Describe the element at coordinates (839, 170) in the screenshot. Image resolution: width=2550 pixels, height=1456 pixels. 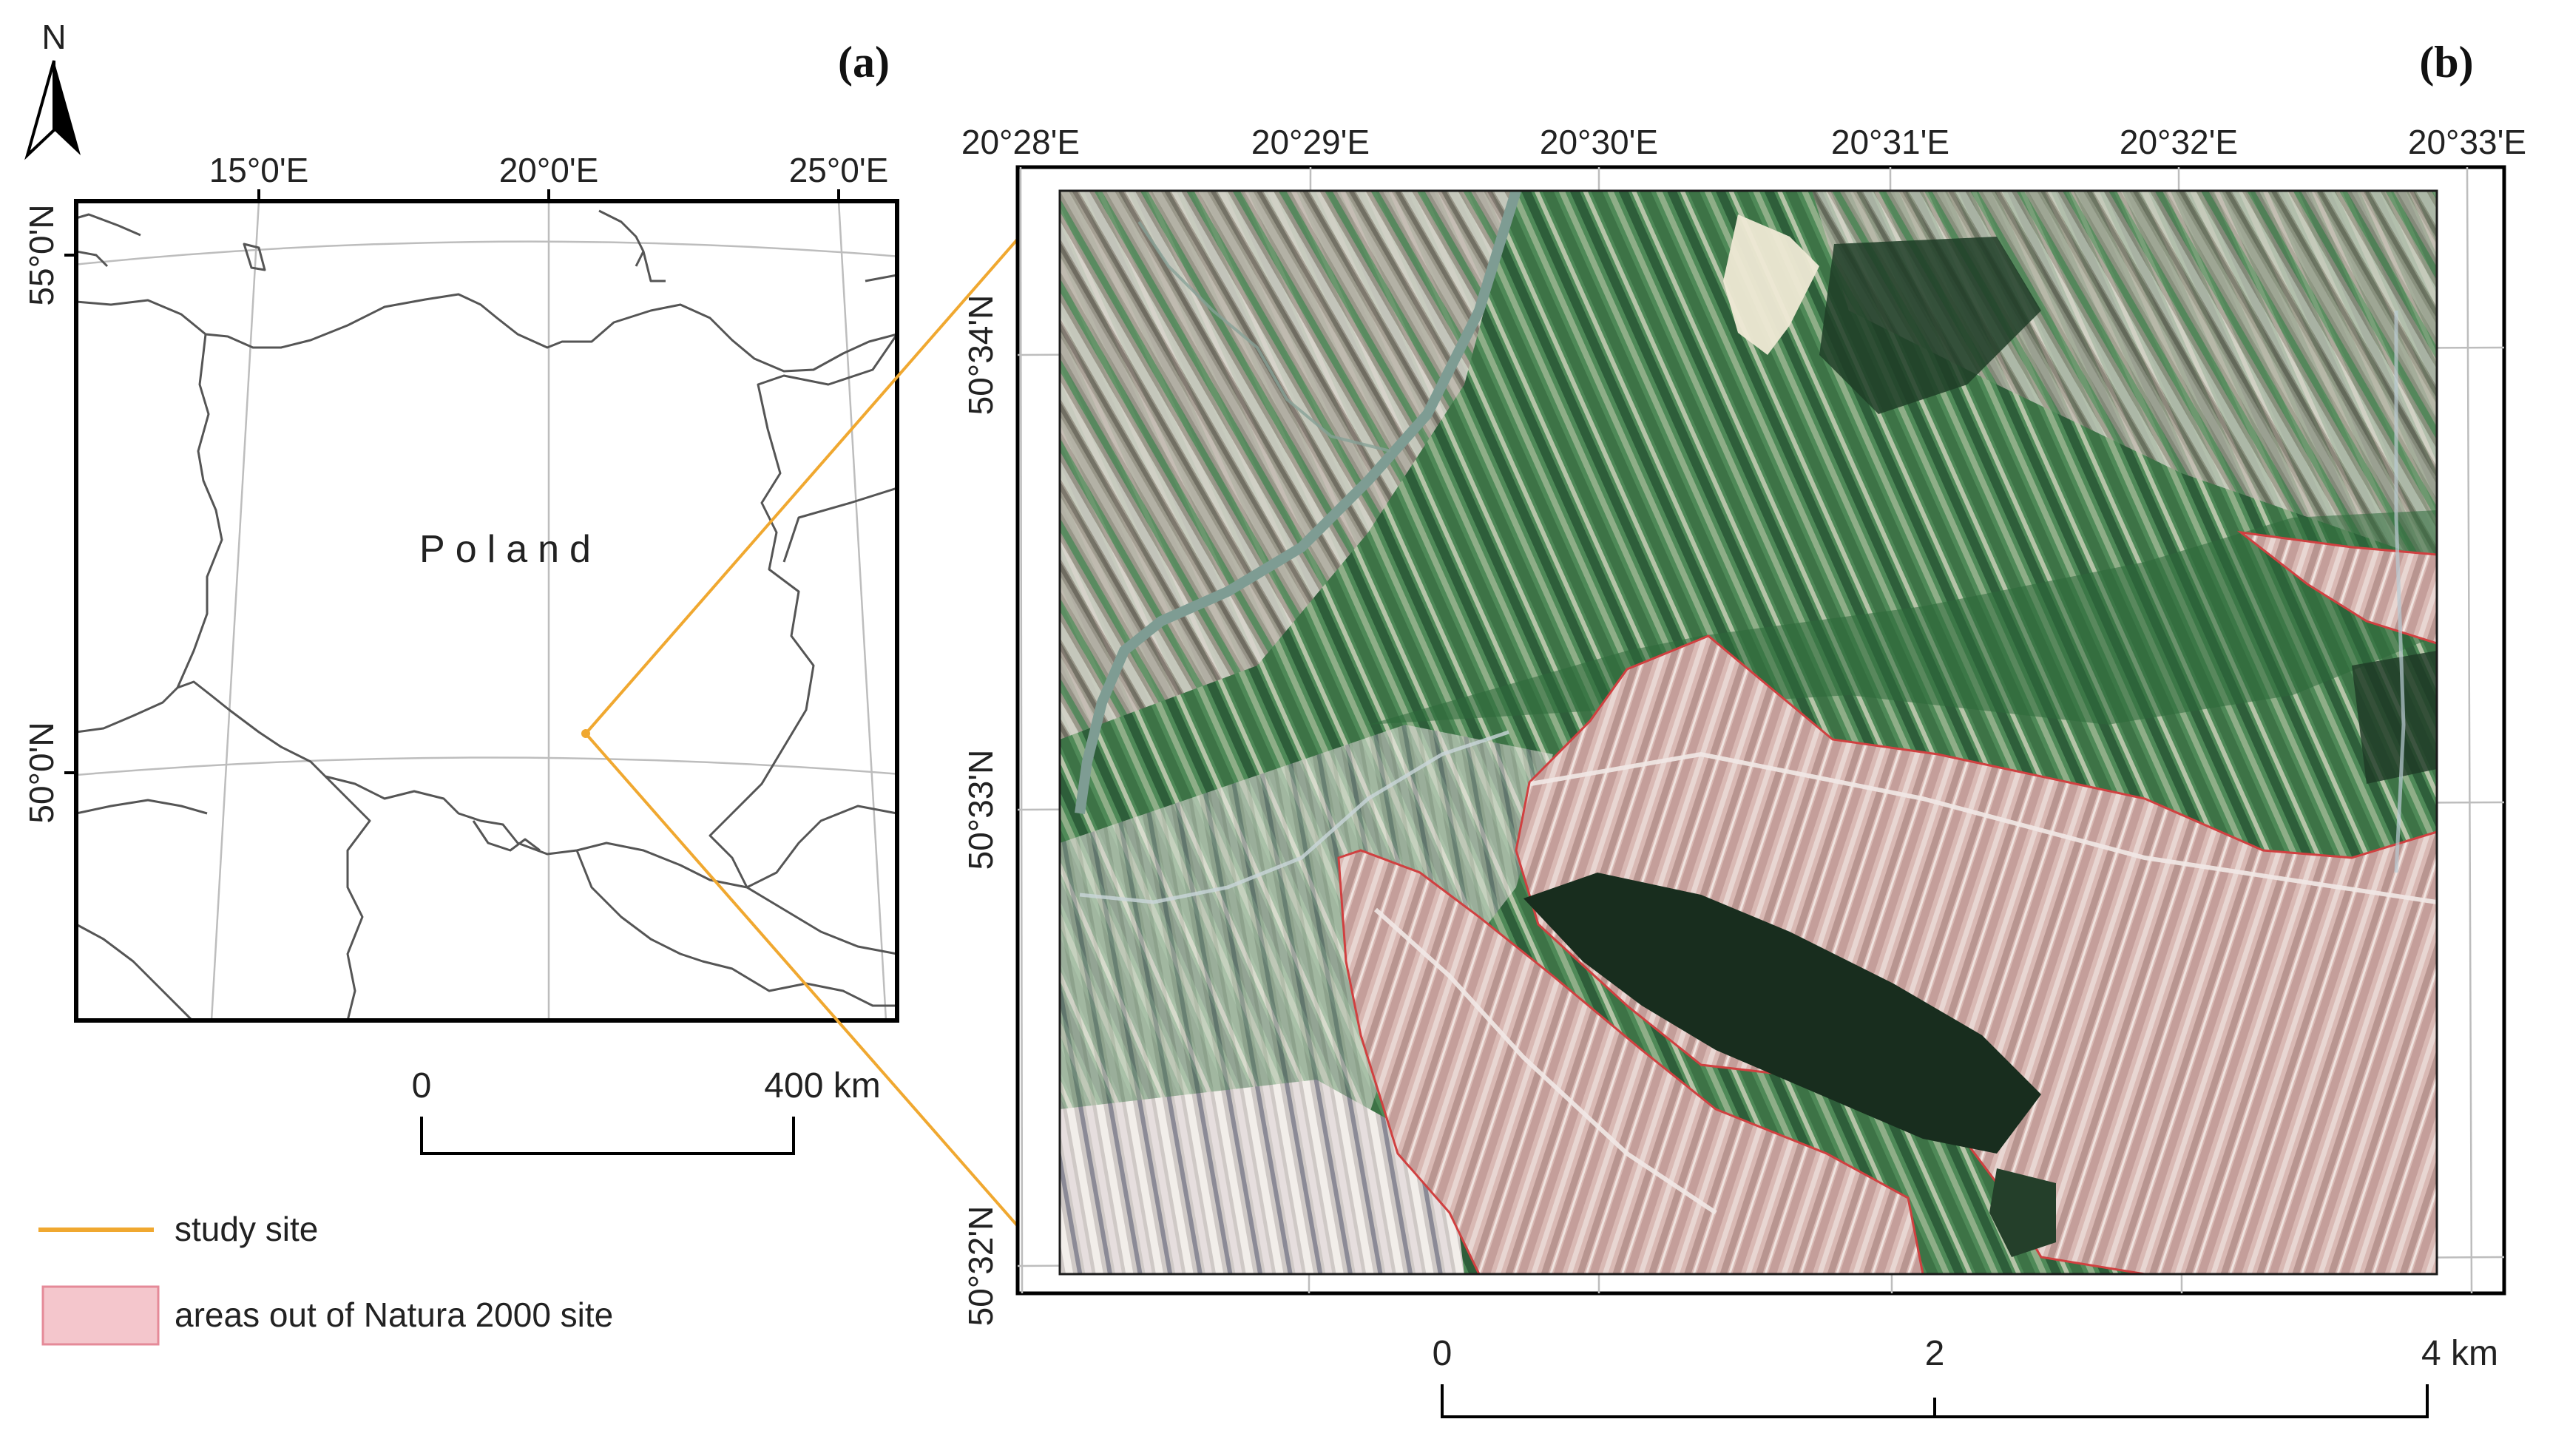
I see `panel-a-lon-label: 25°0'E` at that location.